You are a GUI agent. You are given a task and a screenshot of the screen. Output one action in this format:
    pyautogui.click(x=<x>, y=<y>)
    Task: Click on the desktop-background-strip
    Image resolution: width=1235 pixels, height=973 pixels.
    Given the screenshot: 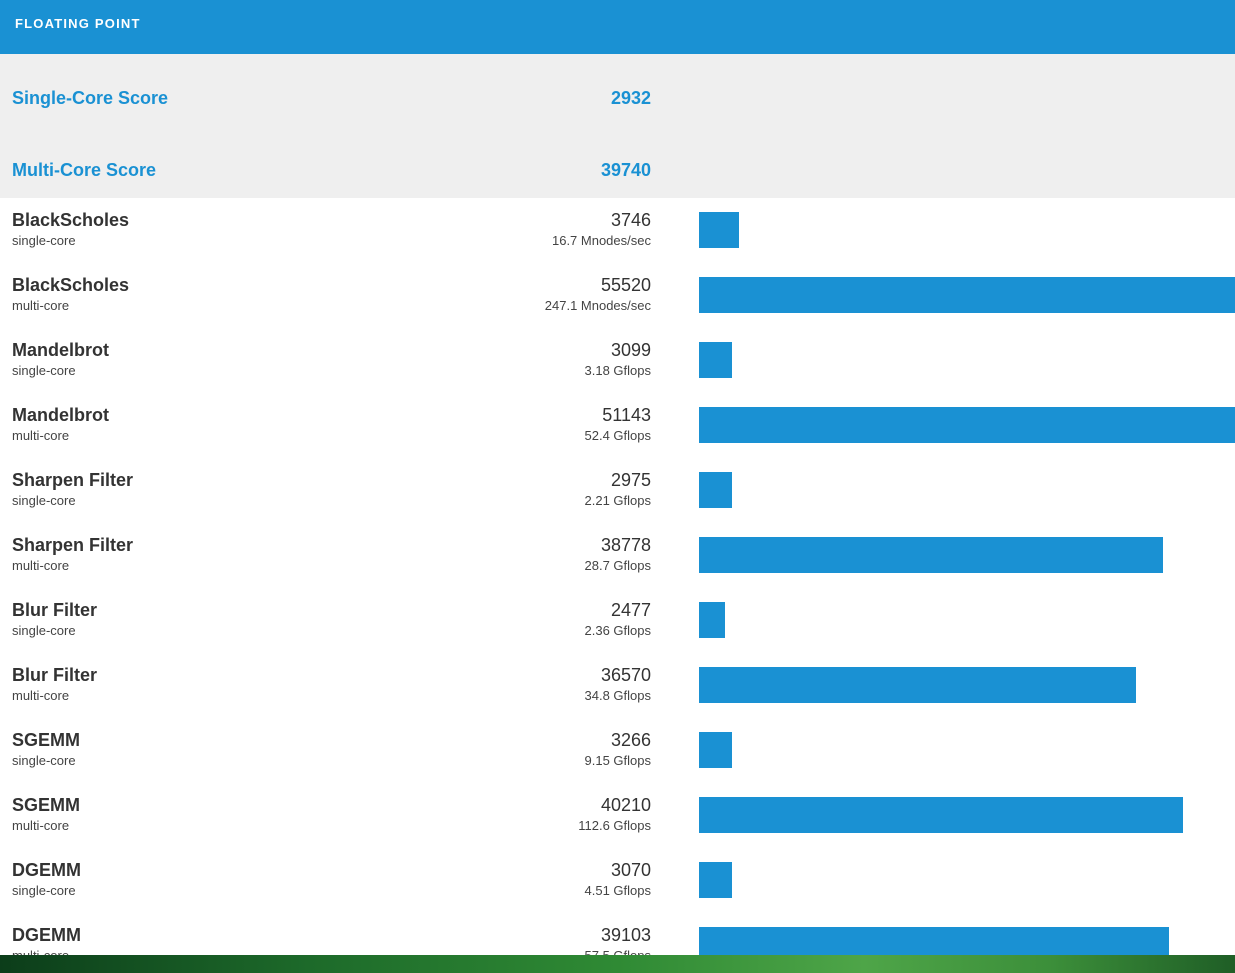 What is the action you would take?
    pyautogui.click(x=617, y=964)
    